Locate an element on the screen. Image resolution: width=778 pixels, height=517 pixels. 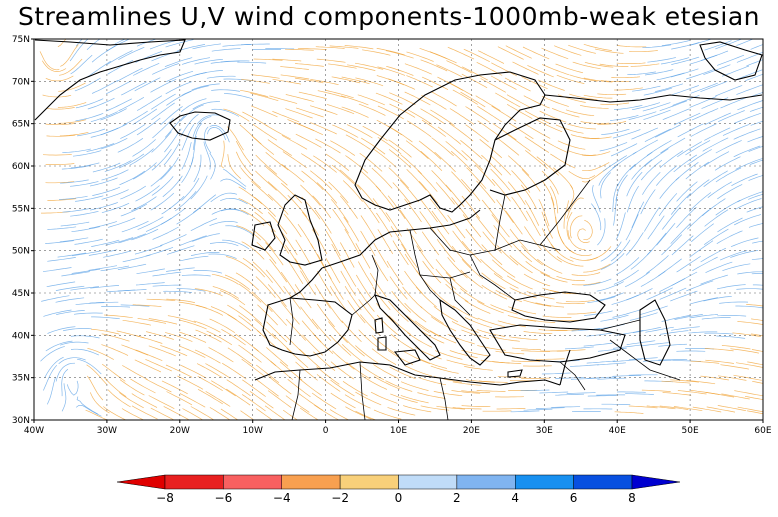
lon-tick-label: 10E is located at coordinates (398, 431).